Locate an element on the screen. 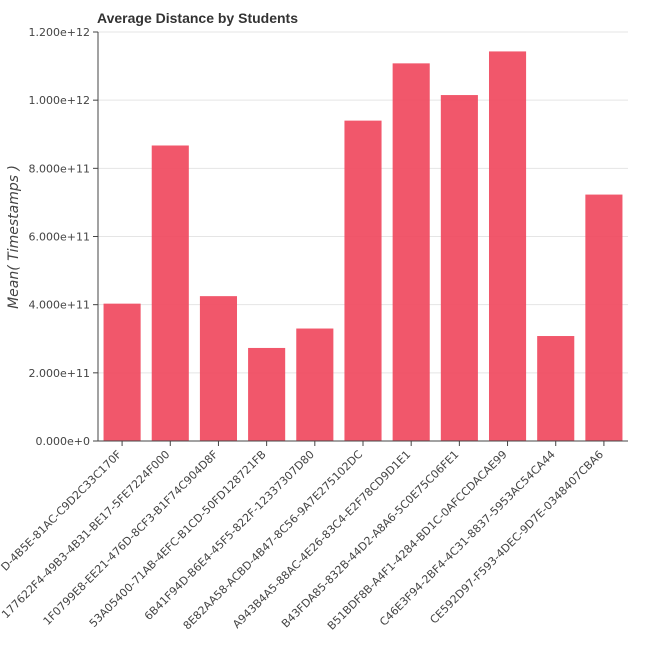 This screenshot has height=660, width=660. y-tick-label: 8.000e+11 is located at coordinates (59, 168).